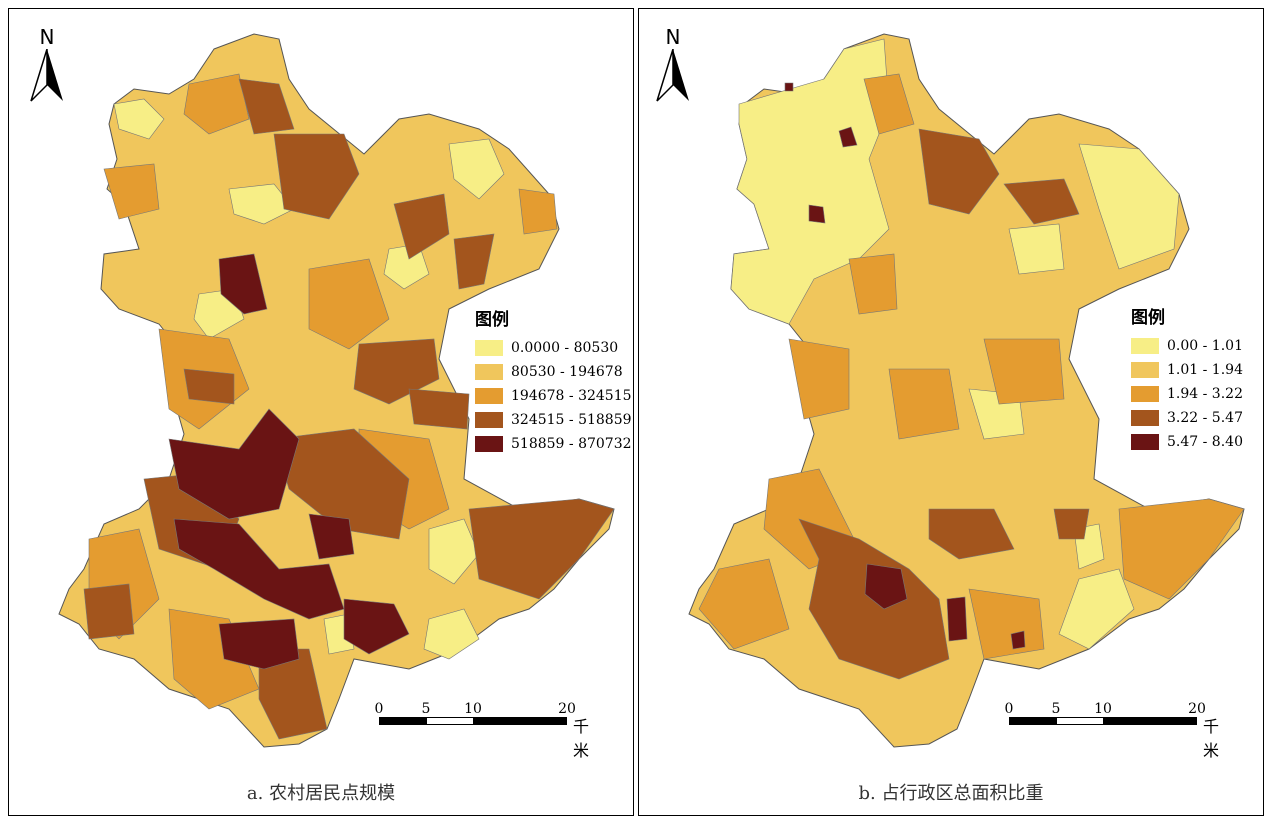  Describe the element at coordinates (571, 444) in the screenshot. I see `legend-label: 518859 - 870732` at that location.